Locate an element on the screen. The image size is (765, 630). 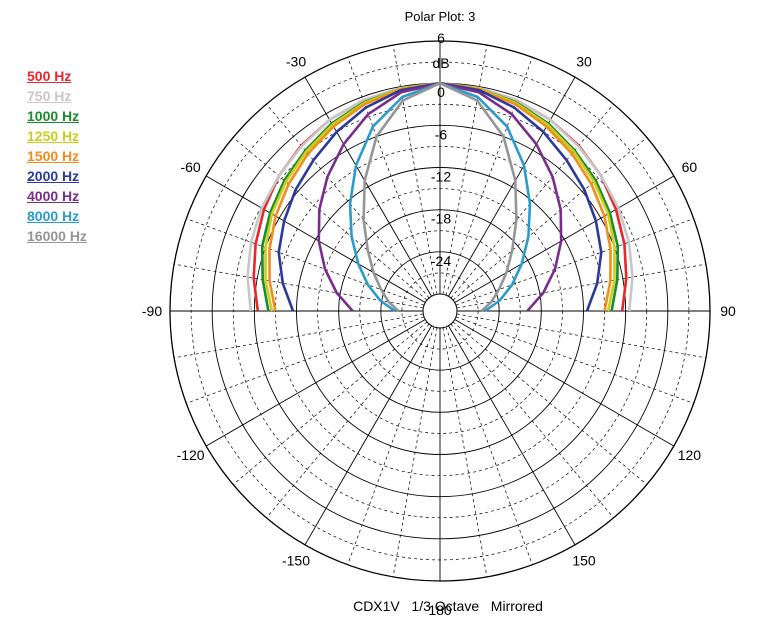
legend-entry: 1500 Hz is located at coordinates (53, 156).